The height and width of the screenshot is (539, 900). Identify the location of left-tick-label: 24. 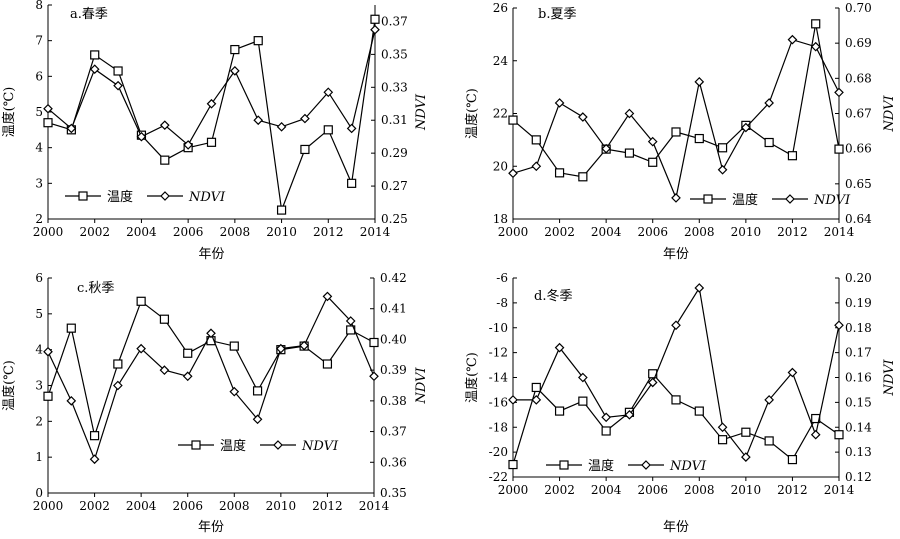
(501, 61).